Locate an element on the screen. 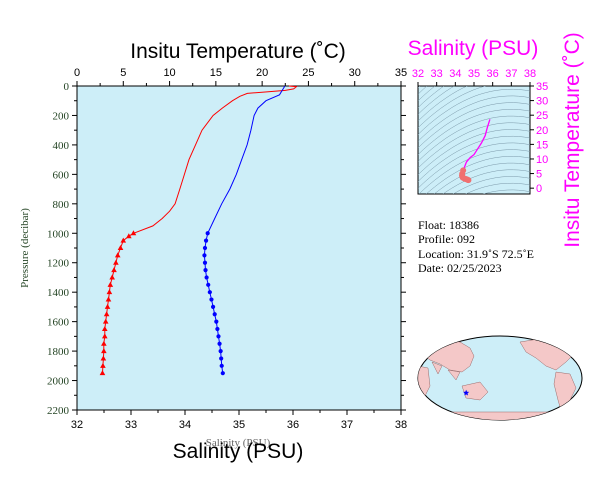  y-axis-tick-label: 600 is located at coordinates (61, 175).